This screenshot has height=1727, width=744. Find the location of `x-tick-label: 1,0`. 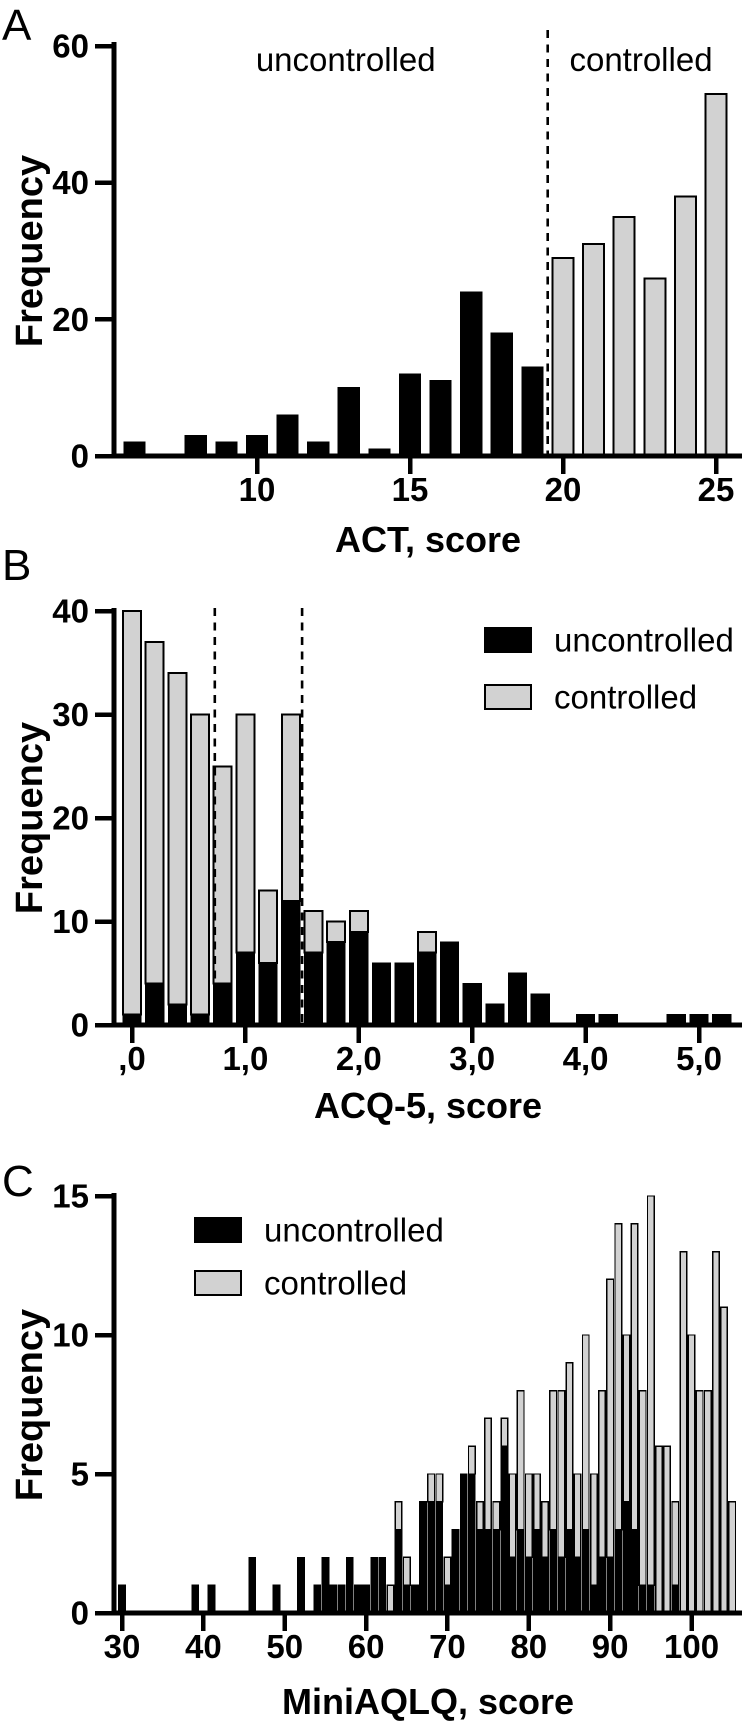

x-tick-label: 1,0 is located at coordinates (245, 1058).